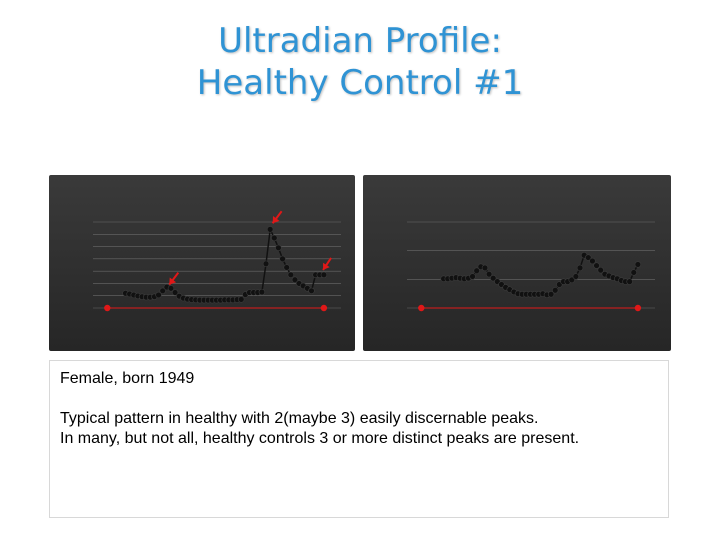 This screenshot has height=540, width=720. I want to click on cortisol-chart-panel, so click(202, 263).